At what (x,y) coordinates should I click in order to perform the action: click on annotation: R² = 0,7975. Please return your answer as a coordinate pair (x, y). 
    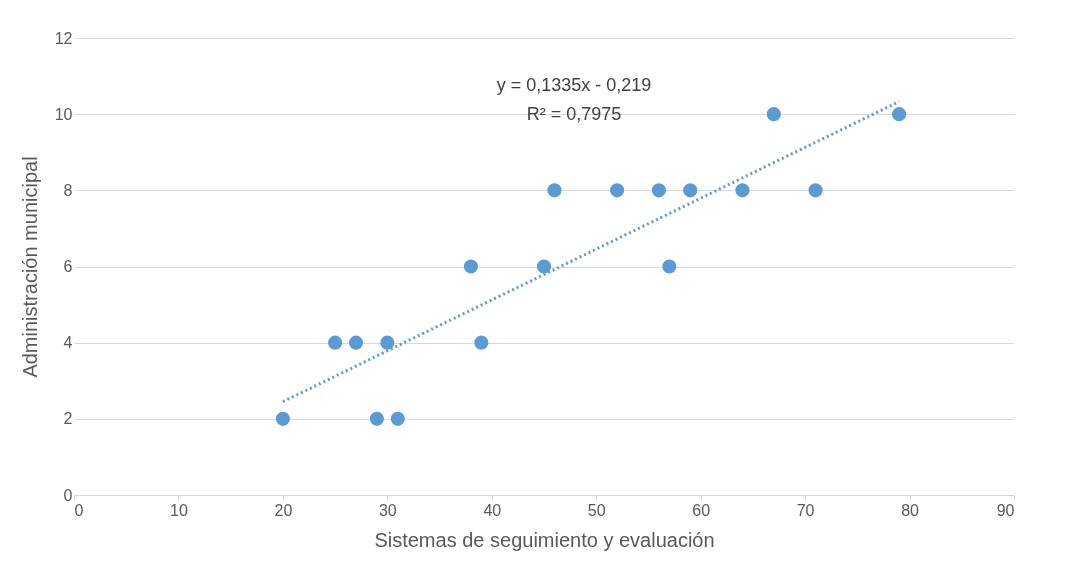
    Looking at the image, I should click on (574, 114).